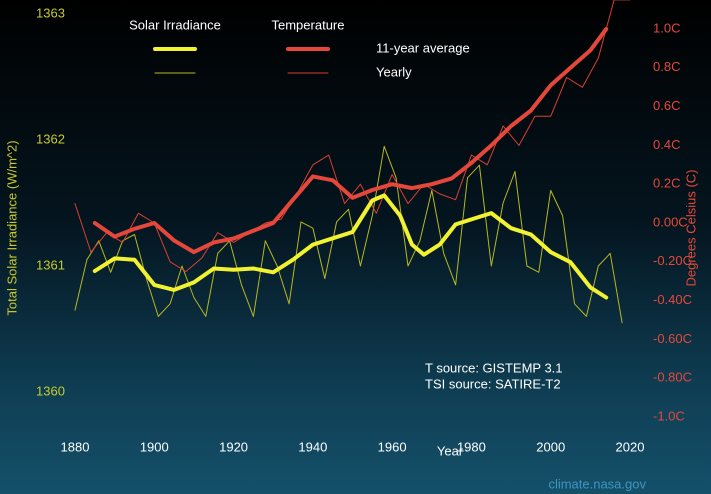 Image resolution: width=711 pixels, height=494 pixels. I want to click on legend-label: 11-year average, so click(423, 47).